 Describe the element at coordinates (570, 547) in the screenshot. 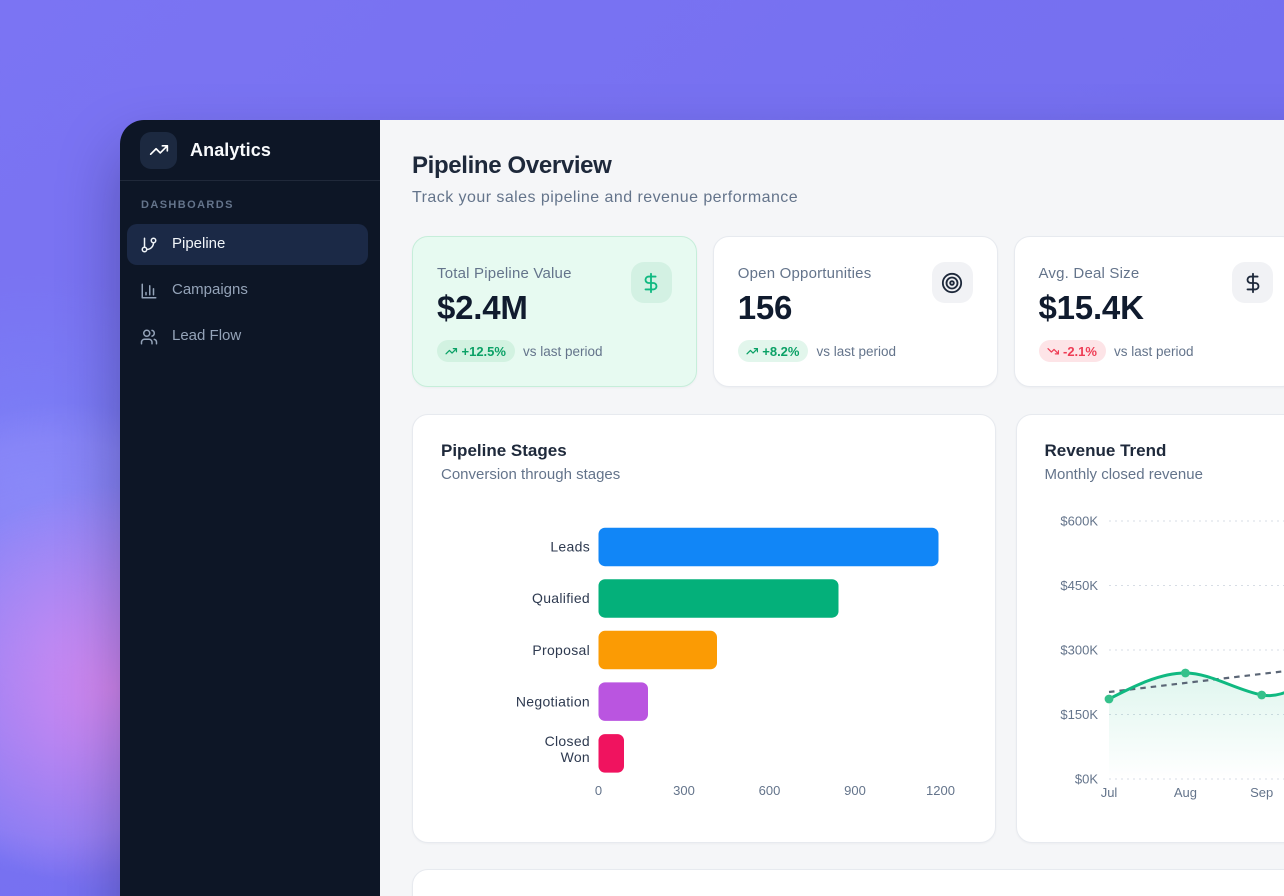

I see `svg-text: Leads` at that location.